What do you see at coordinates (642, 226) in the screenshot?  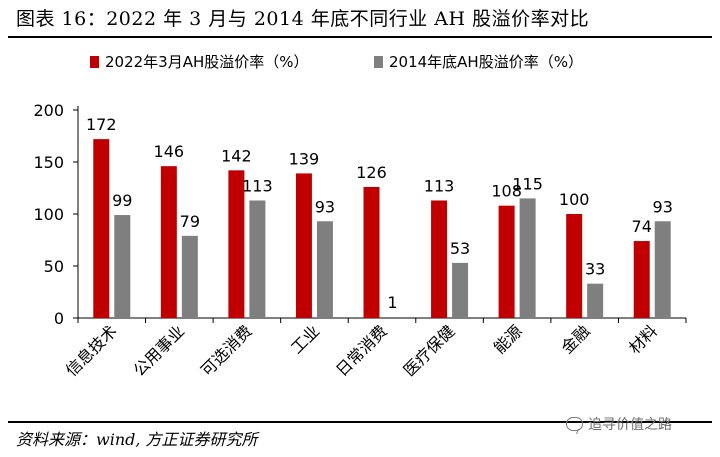 I see `data-label: 74` at bounding box center [642, 226].